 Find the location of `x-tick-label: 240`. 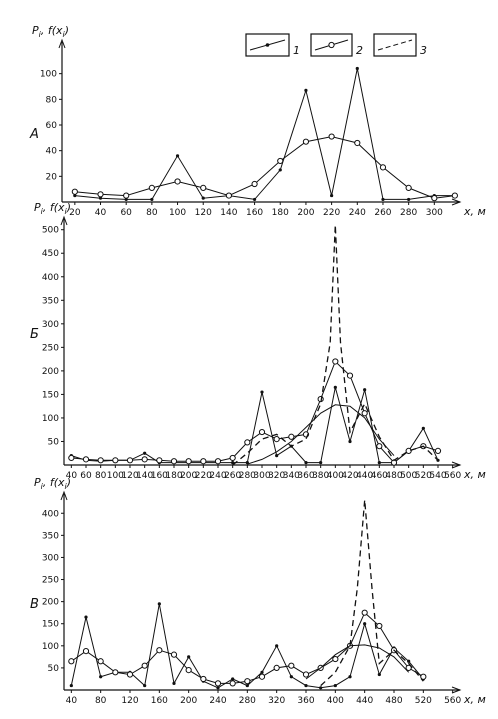

x-tick-label: 240 is located at coordinates (357, 213).